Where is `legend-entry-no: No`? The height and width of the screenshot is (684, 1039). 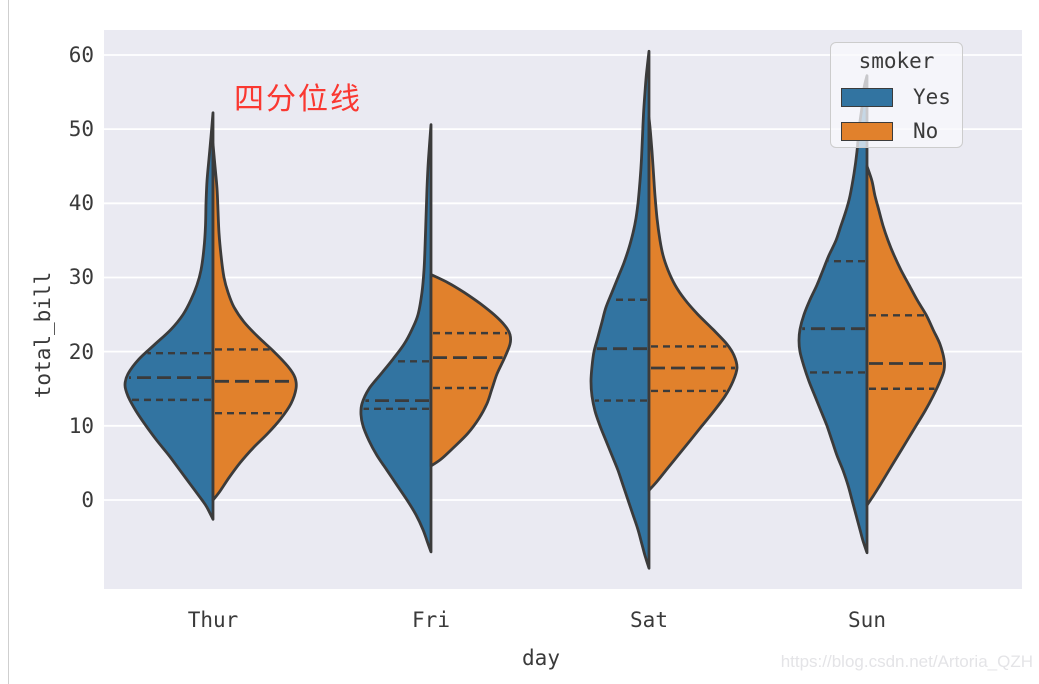 legend-entry-no: No is located at coordinates (890, 131).